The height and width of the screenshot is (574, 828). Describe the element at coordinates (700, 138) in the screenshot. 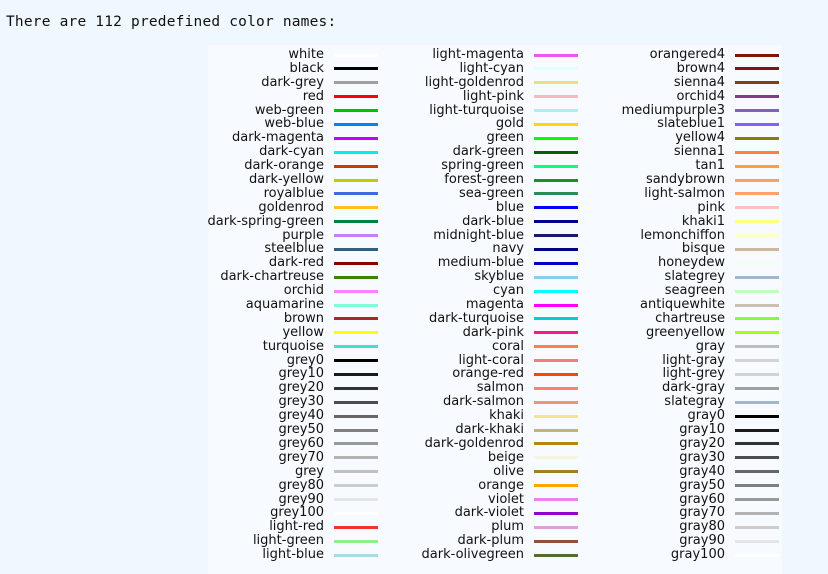

I see `color-name-label: yellow4` at that location.